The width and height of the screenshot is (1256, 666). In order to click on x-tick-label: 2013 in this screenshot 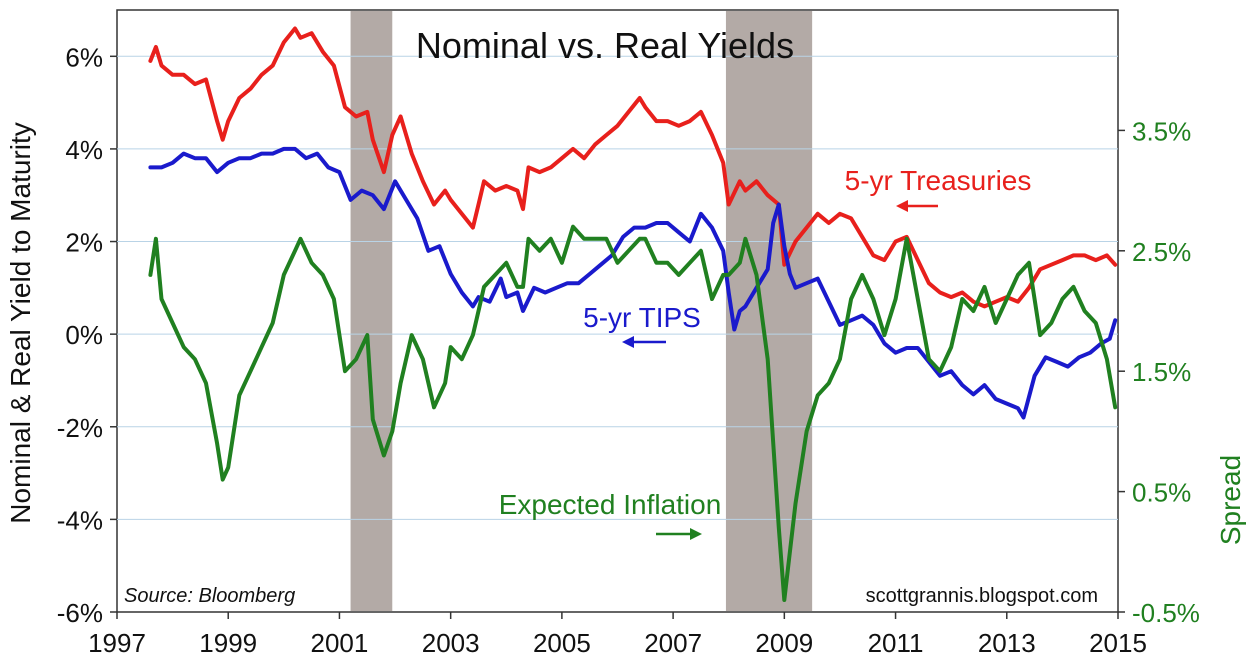, I will do `click(1007, 643)`.